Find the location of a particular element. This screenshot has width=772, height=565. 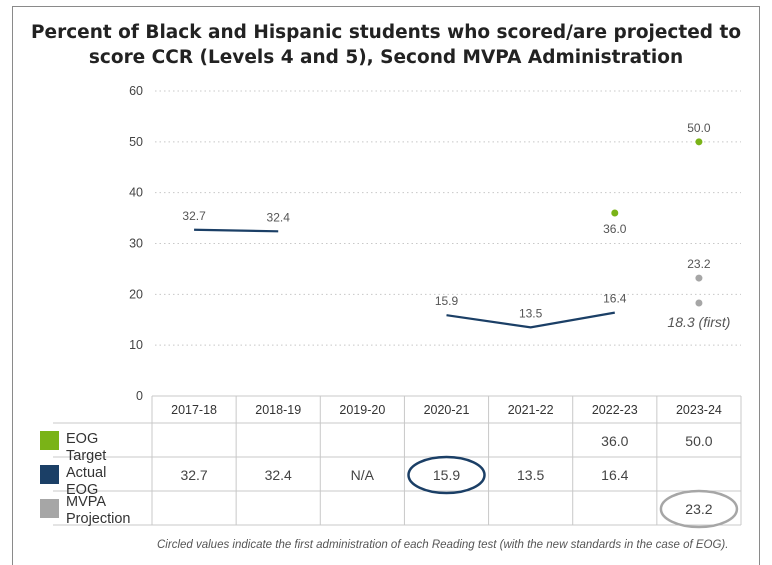

annotation-label: 18.3 (first) is located at coordinates (698, 322).